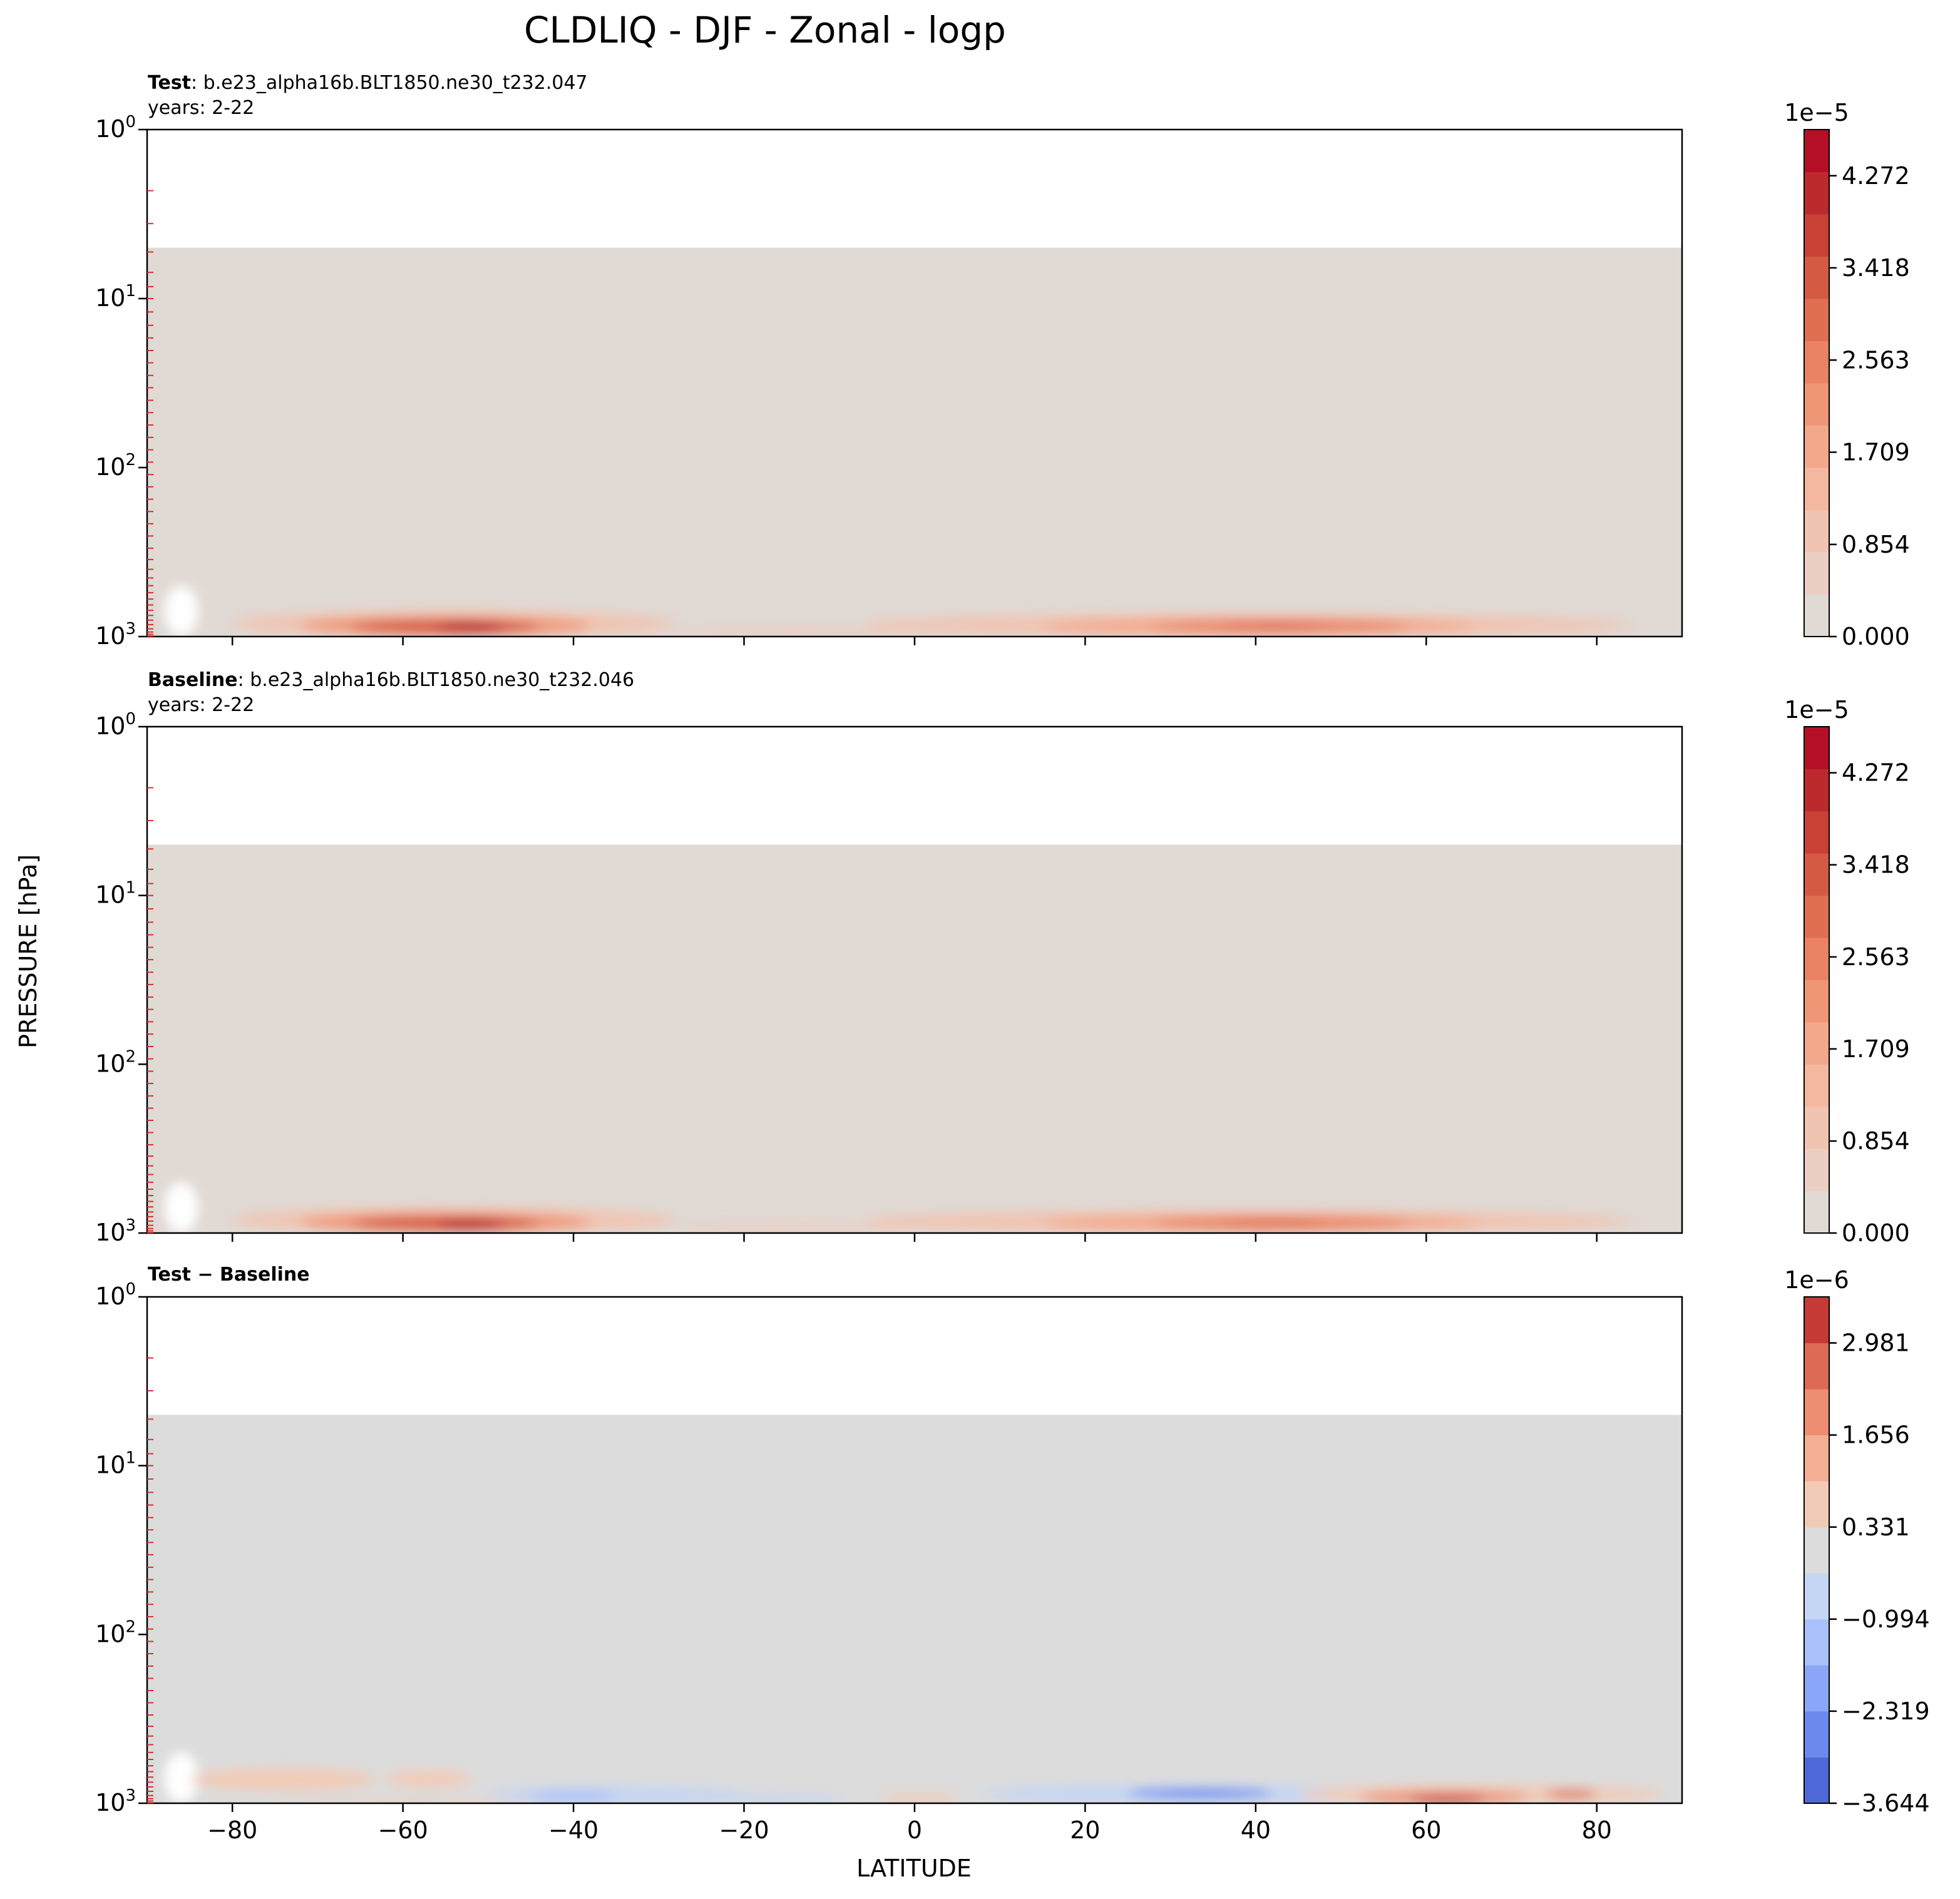 The image size is (1960, 1899). I want to click on panel-test-colorbar-tick-label-1: 0.854, so click(1876, 544).